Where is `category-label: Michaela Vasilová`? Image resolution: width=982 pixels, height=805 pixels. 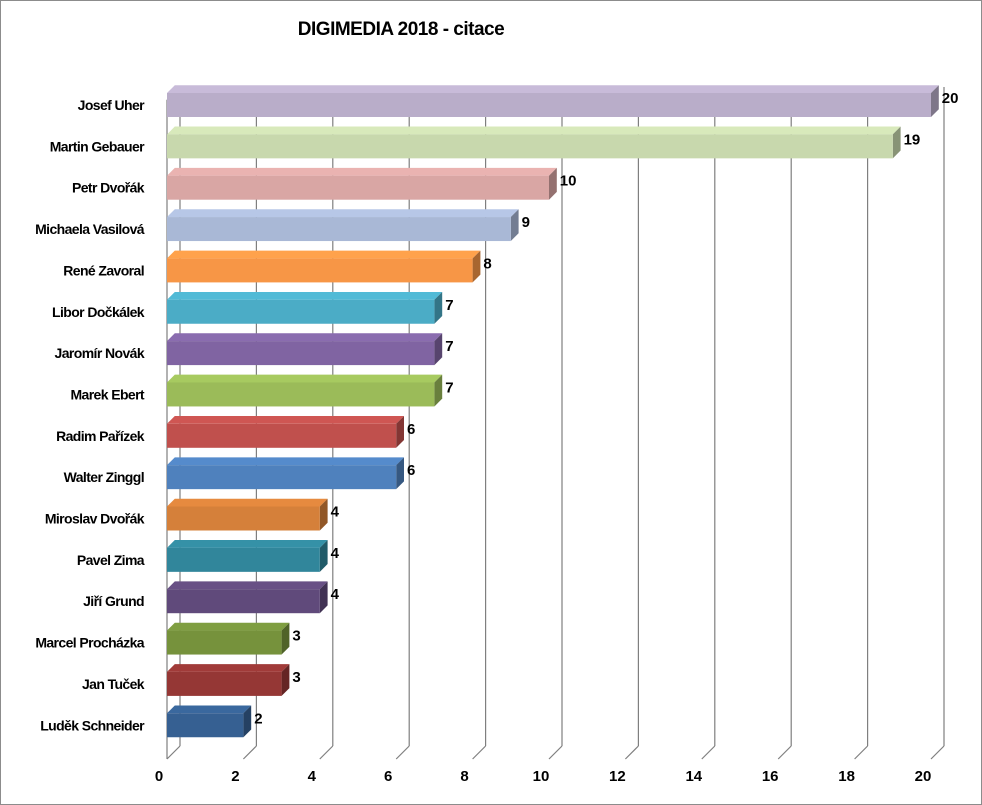 category-label: Michaela Vasilová is located at coordinates (90, 229).